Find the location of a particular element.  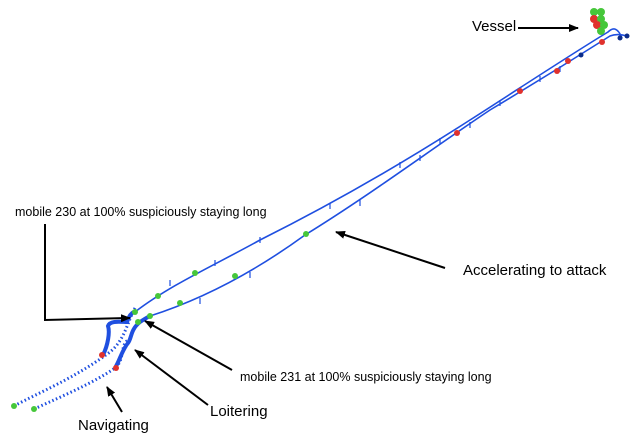

label-accelerating: Accelerating to attack is located at coordinates (535, 270).